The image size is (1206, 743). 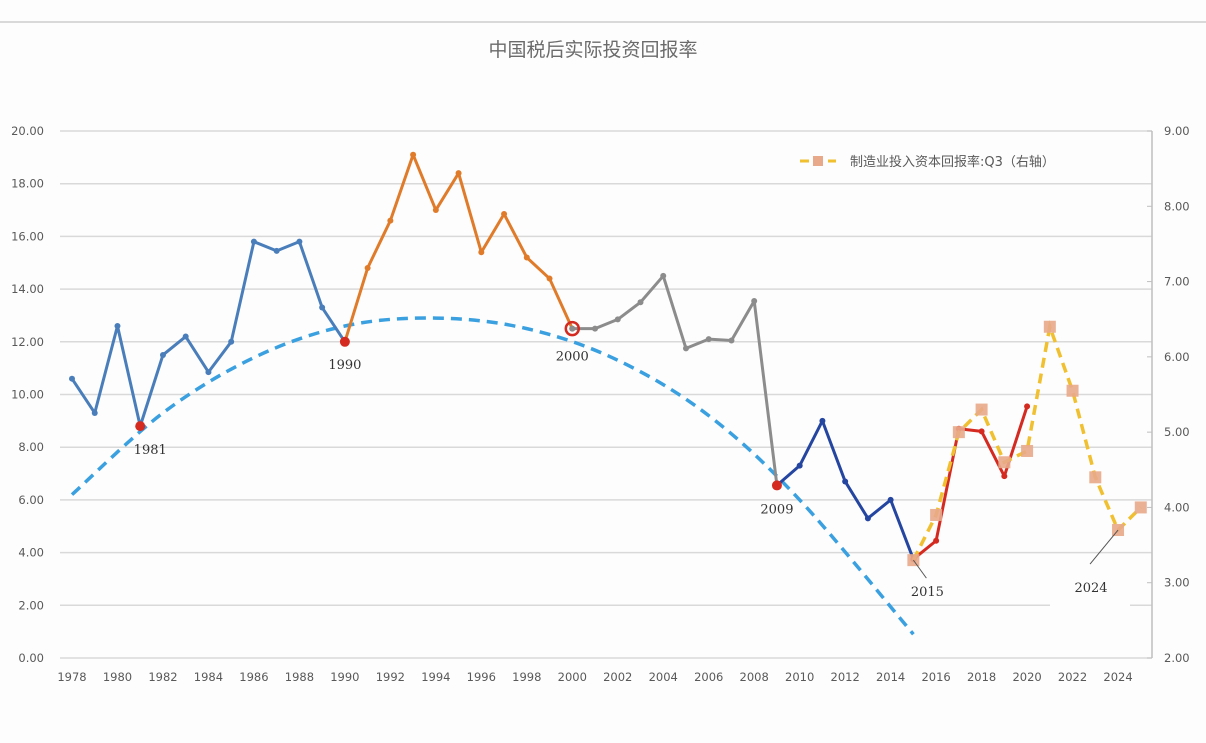 What do you see at coordinates (208, 677) in the screenshot?
I see `x-tick-label: 1984` at bounding box center [208, 677].